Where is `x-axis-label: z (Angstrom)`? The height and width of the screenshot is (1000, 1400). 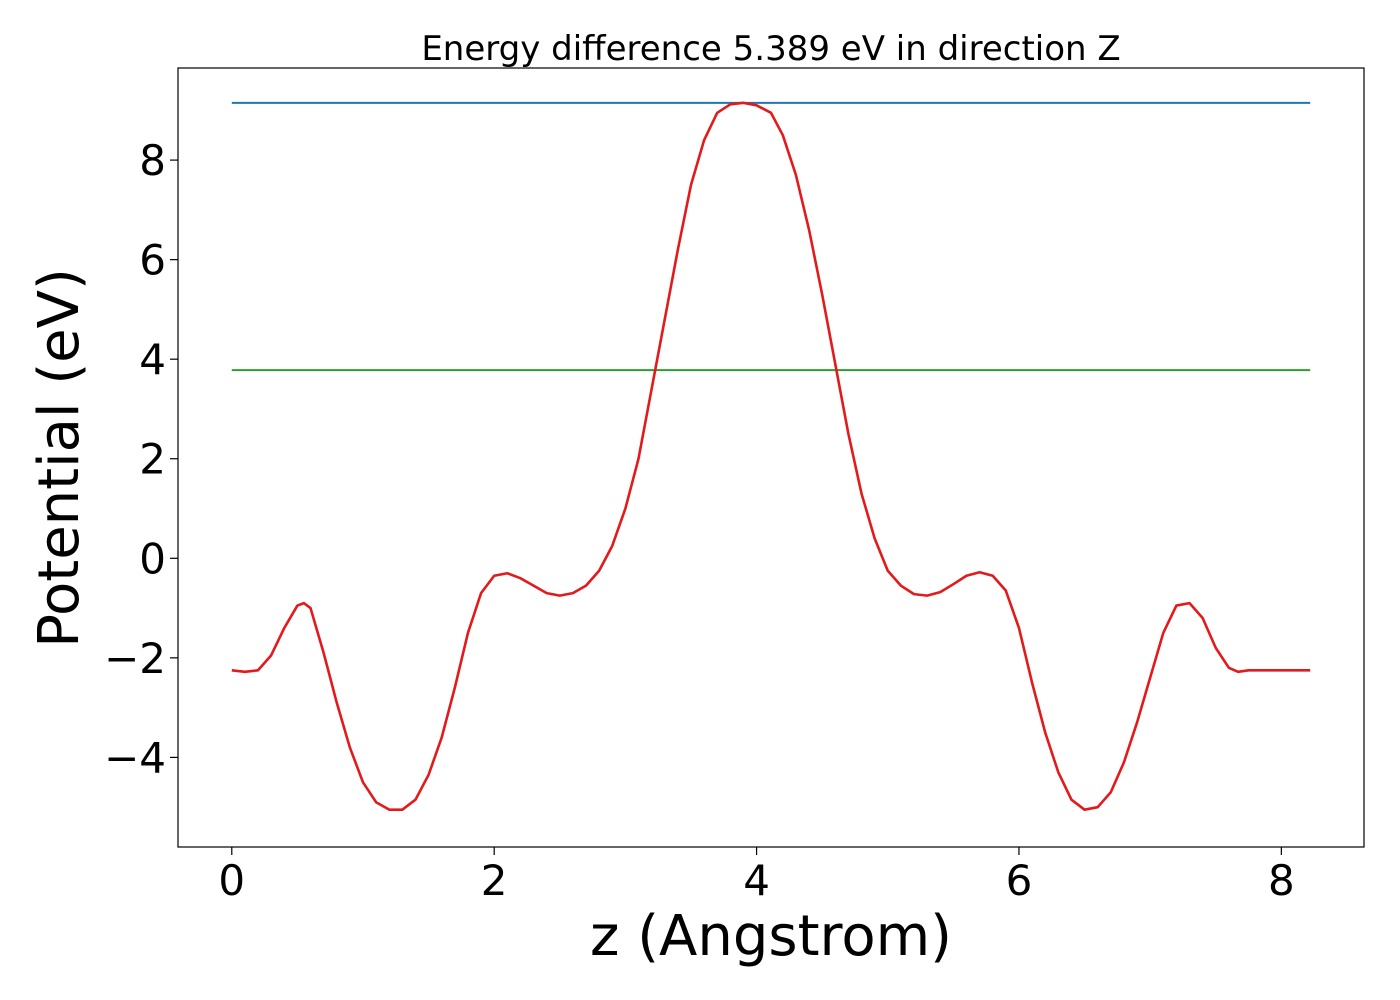
x-axis-label: z (Angstrom) is located at coordinates (771, 936).